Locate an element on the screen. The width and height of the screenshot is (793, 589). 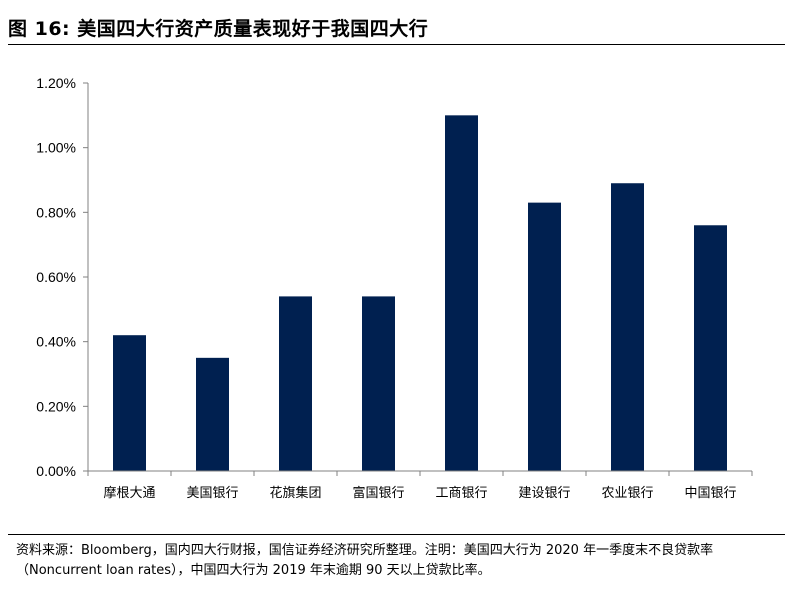
y-tick-label: 0.60% is located at coordinates (56, 277).